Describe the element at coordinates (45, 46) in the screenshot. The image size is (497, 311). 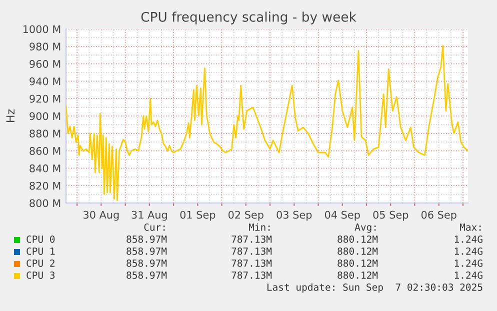
I see `y-tick-label: 980 M` at that location.